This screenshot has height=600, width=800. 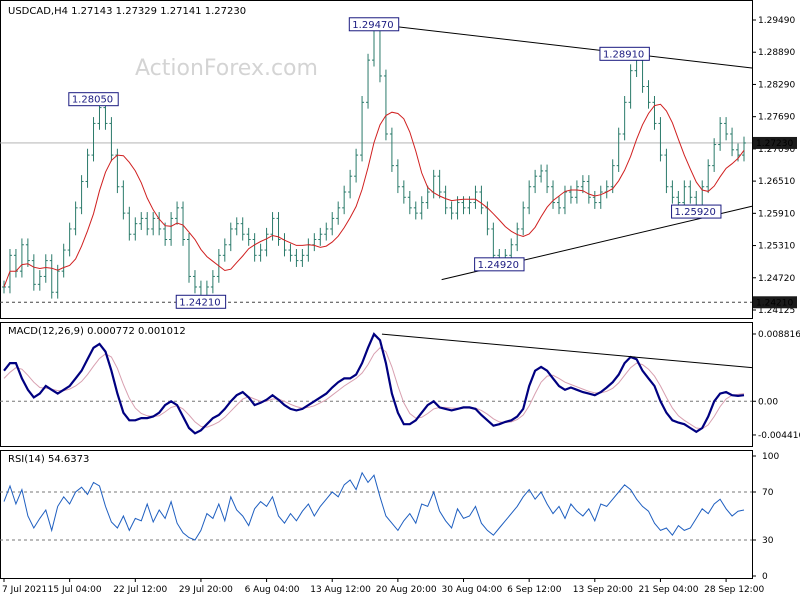 What do you see at coordinates (768, 493) in the screenshot?
I see `rsi-ytick-label: 70` at bounding box center [768, 493].